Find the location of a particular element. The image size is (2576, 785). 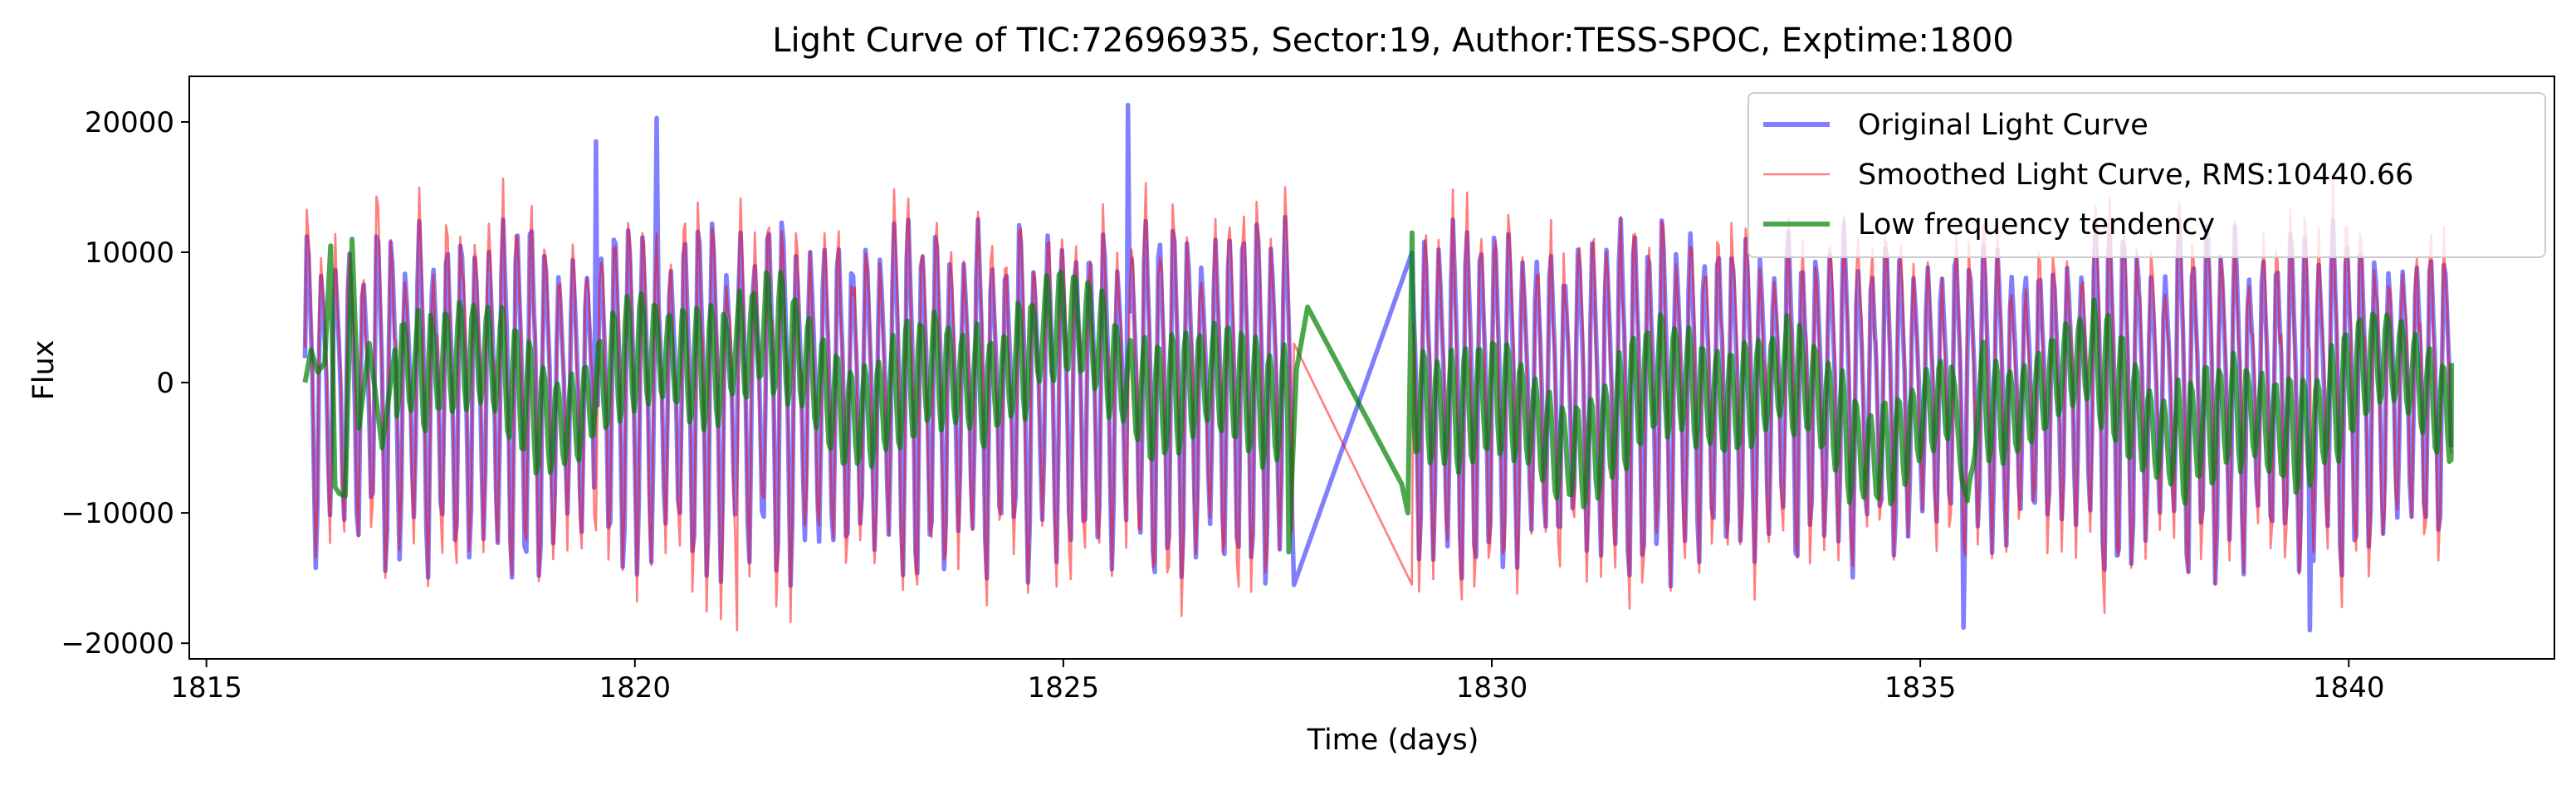

legend-box is located at coordinates (2146, 175).